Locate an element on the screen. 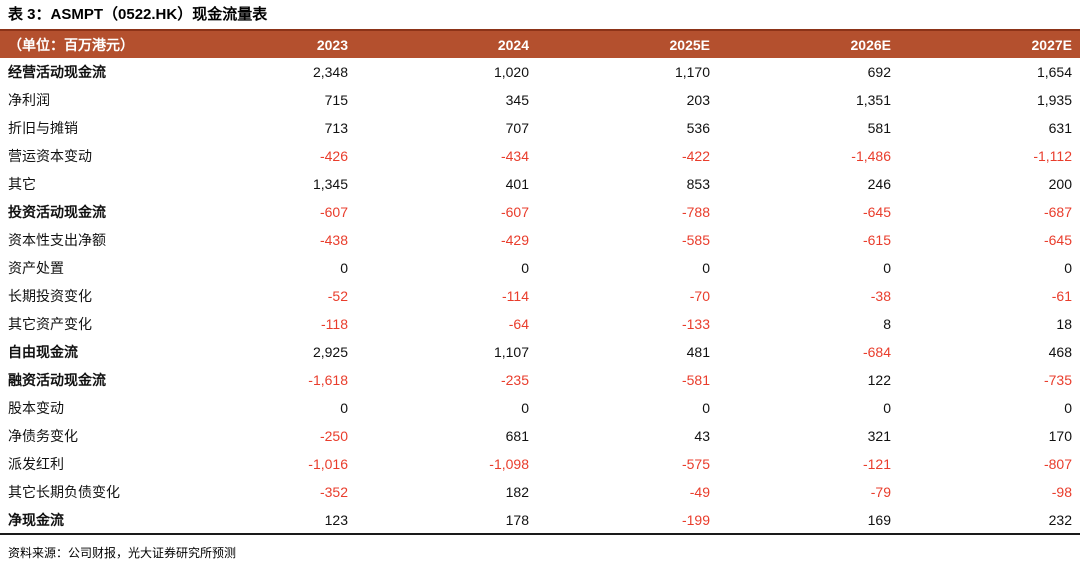 This screenshot has width=1080, height=564. cell-value: -1,618 is located at coordinates (328, 380).